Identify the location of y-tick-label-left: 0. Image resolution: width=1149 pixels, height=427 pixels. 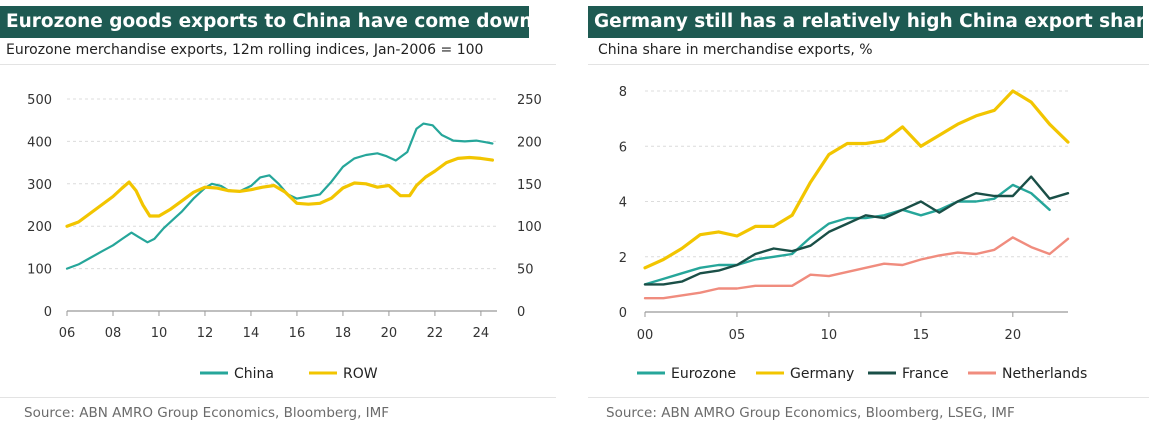
(48, 312).